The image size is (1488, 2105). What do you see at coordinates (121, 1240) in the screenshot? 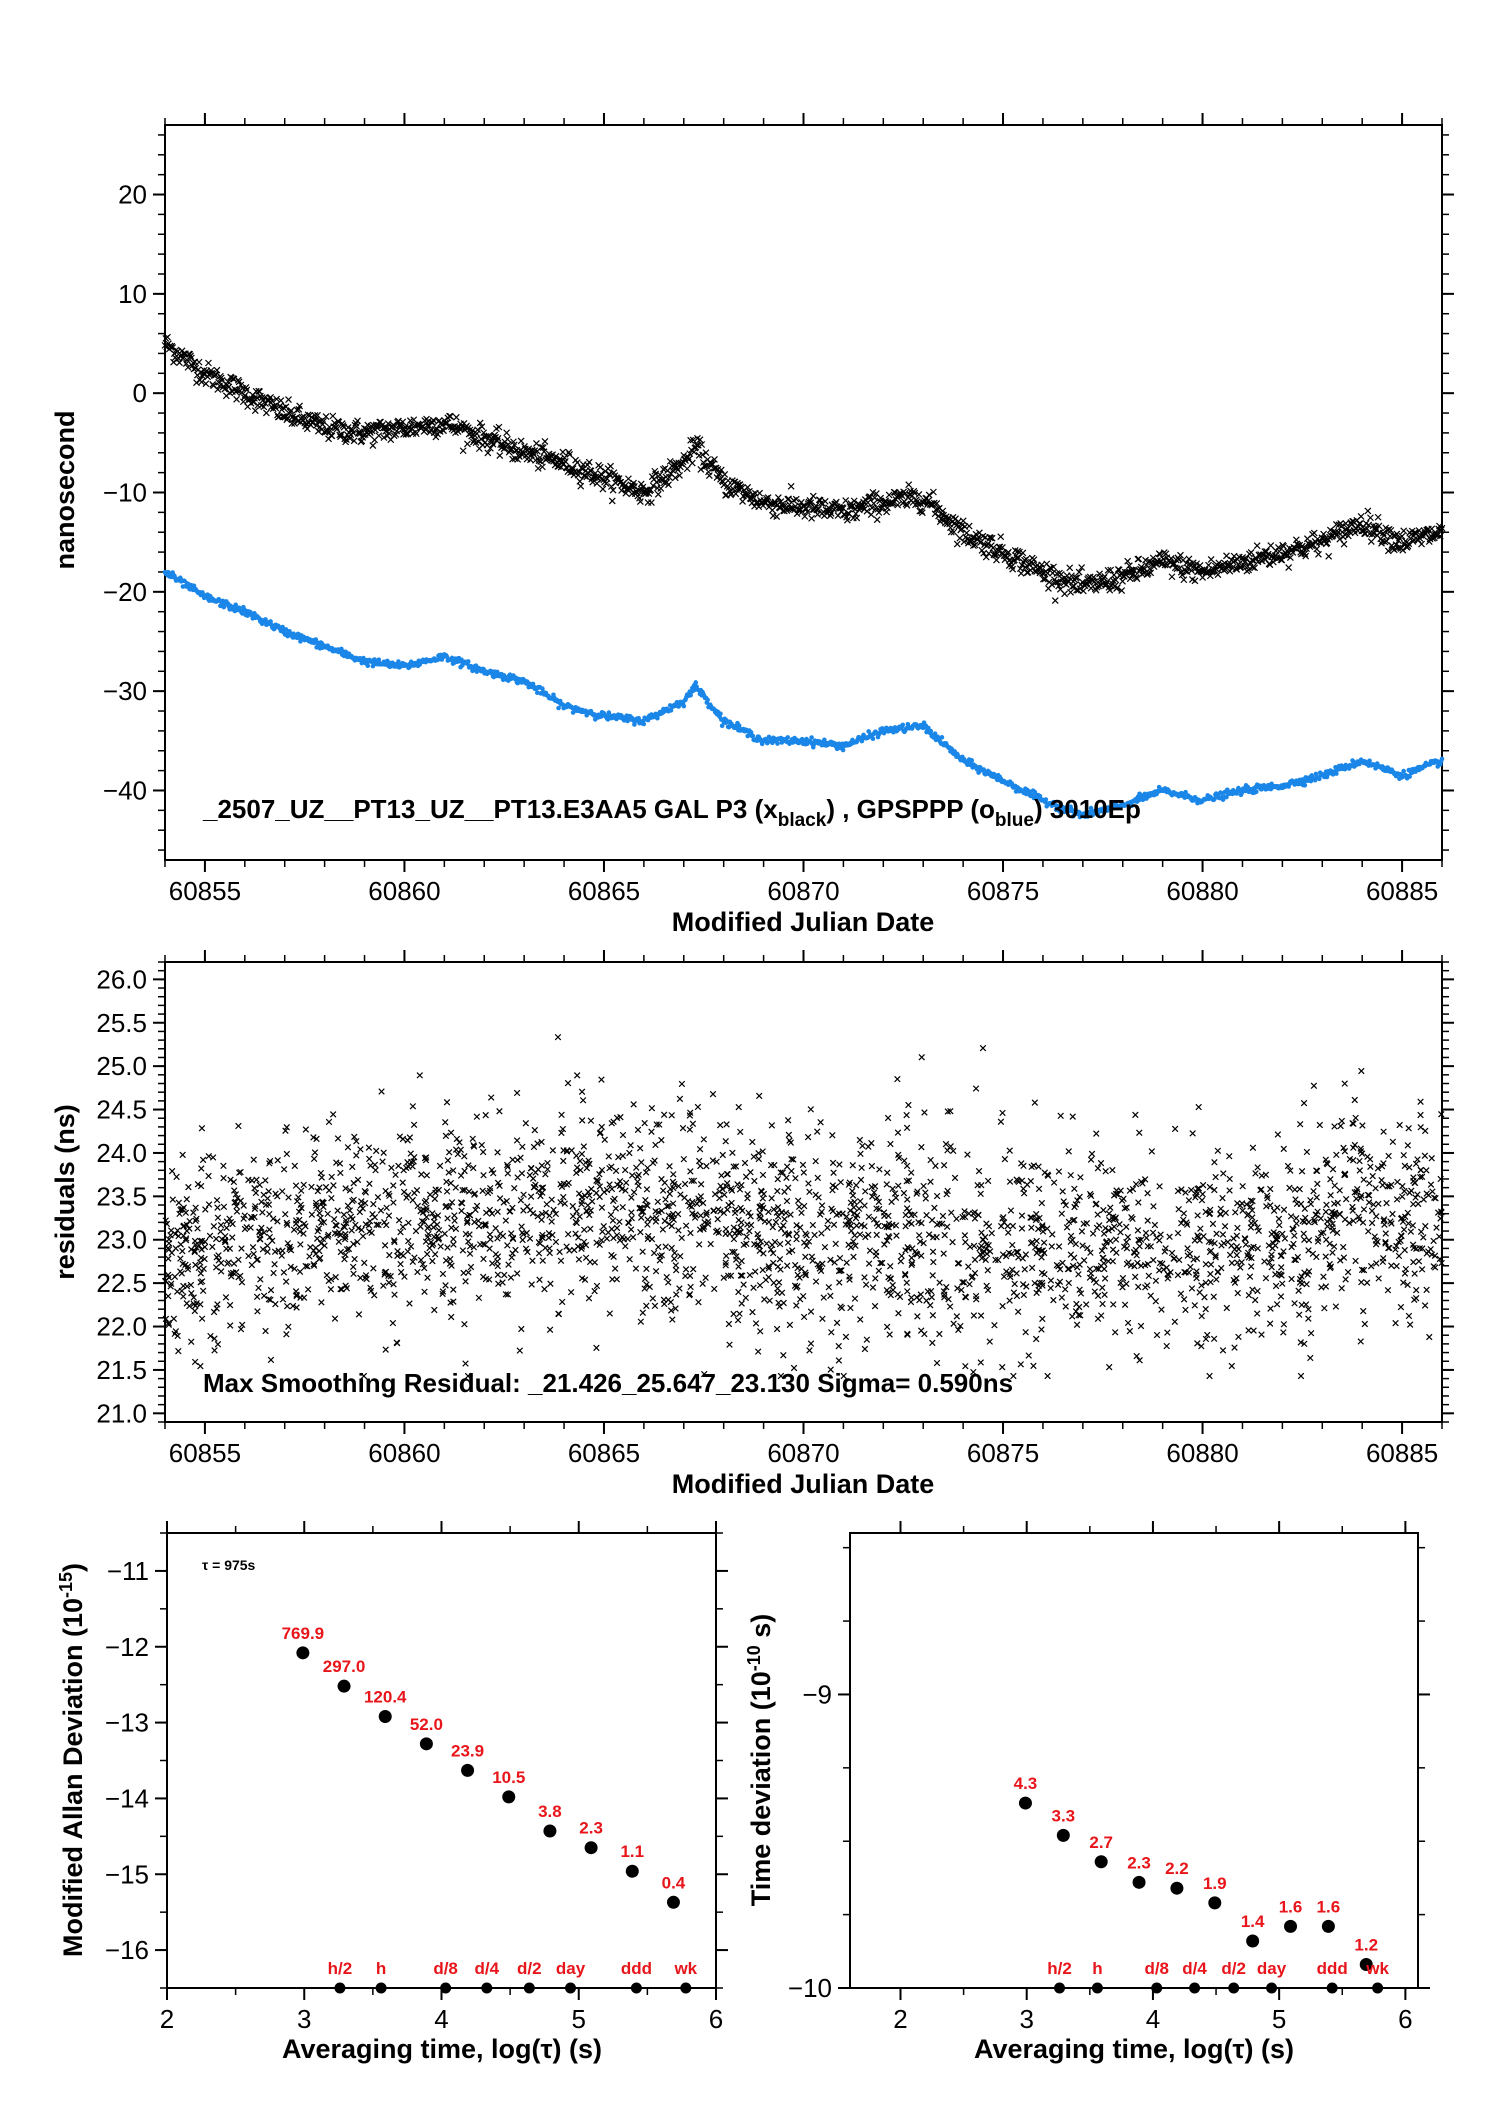
I see `y-tick-label: 23.0` at bounding box center [121, 1240].